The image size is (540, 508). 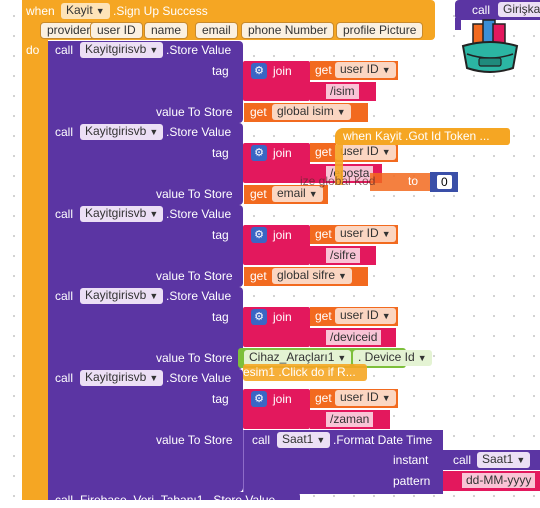 I want to click on bottom-store-block, so click(x=174, y=496).